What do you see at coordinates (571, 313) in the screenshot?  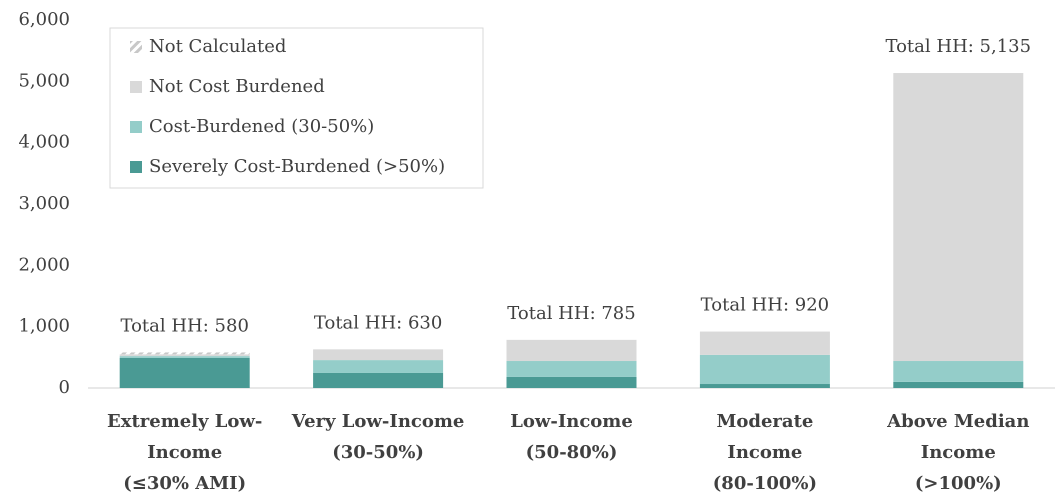 I see `total-label: Total HH: 785` at bounding box center [571, 313].